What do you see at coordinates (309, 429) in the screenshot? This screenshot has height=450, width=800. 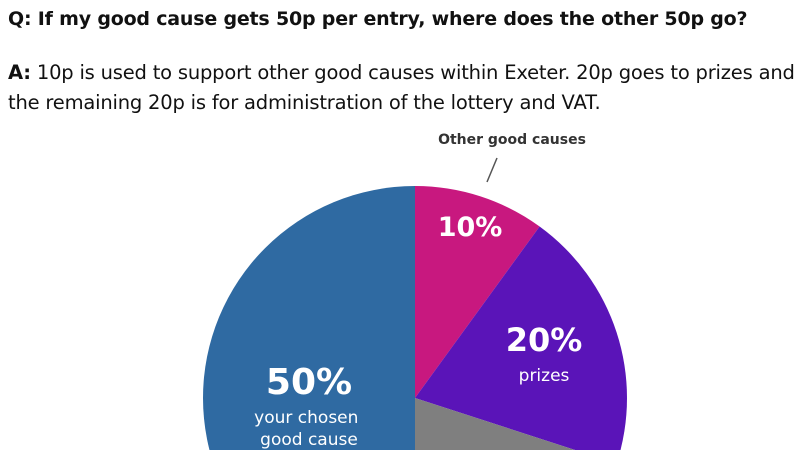 I see `category-label: your chosen good cause` at bounding box center [309, 429].